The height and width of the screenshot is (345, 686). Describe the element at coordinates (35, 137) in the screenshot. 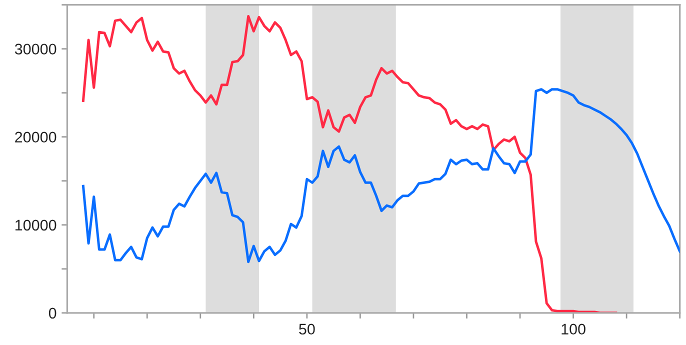

I see `y-tick-label: 20000` at that location.